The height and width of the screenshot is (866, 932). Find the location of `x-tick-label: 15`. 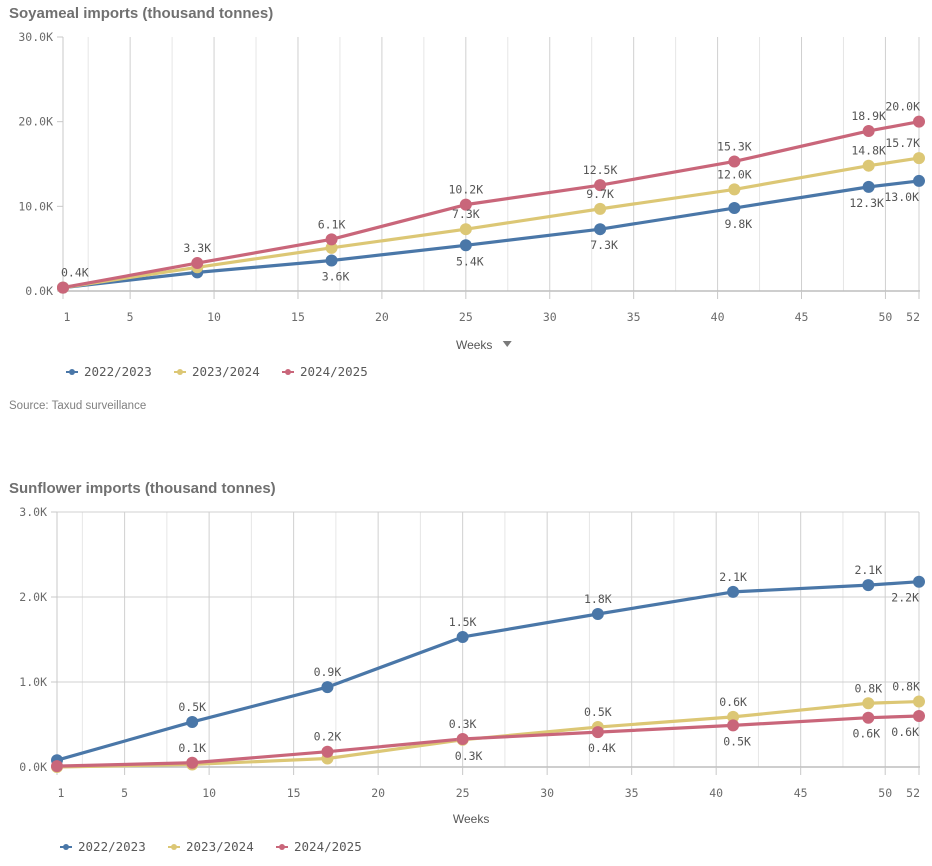

x-tick-label: 15 is located at coordinates (298, 317).